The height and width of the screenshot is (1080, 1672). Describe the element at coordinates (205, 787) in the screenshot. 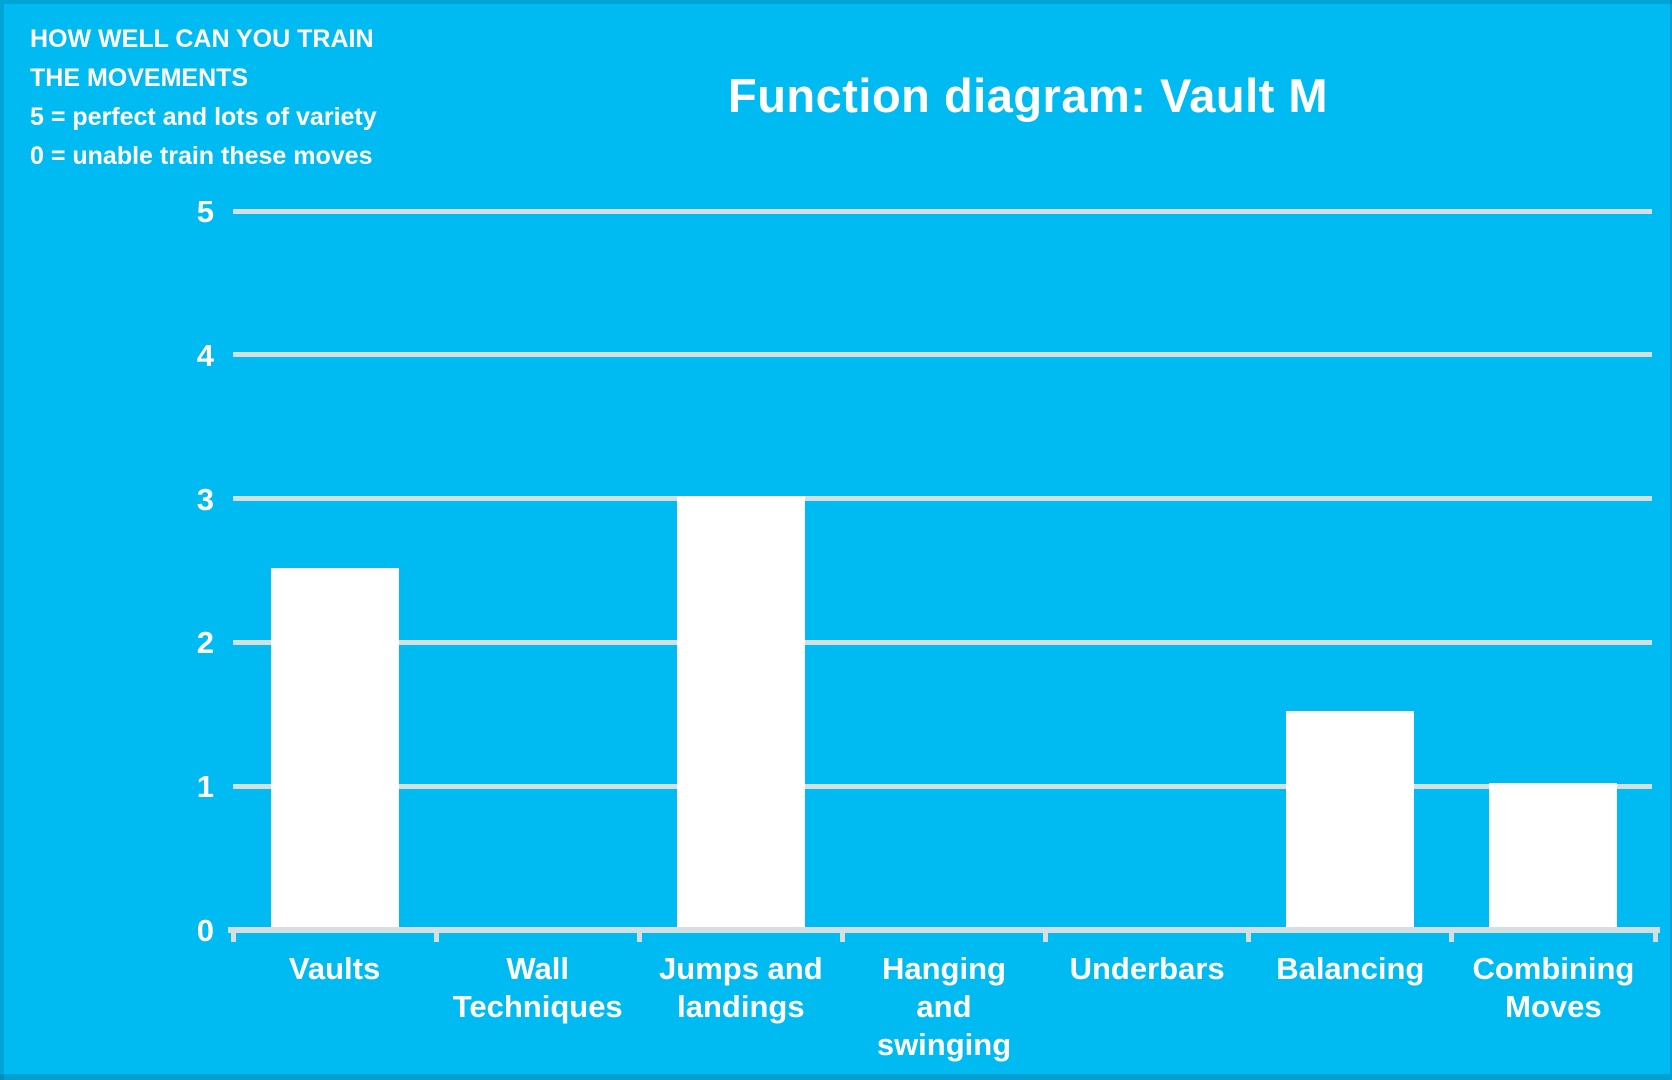

I see `y-axis-label-1: 1` at that location.